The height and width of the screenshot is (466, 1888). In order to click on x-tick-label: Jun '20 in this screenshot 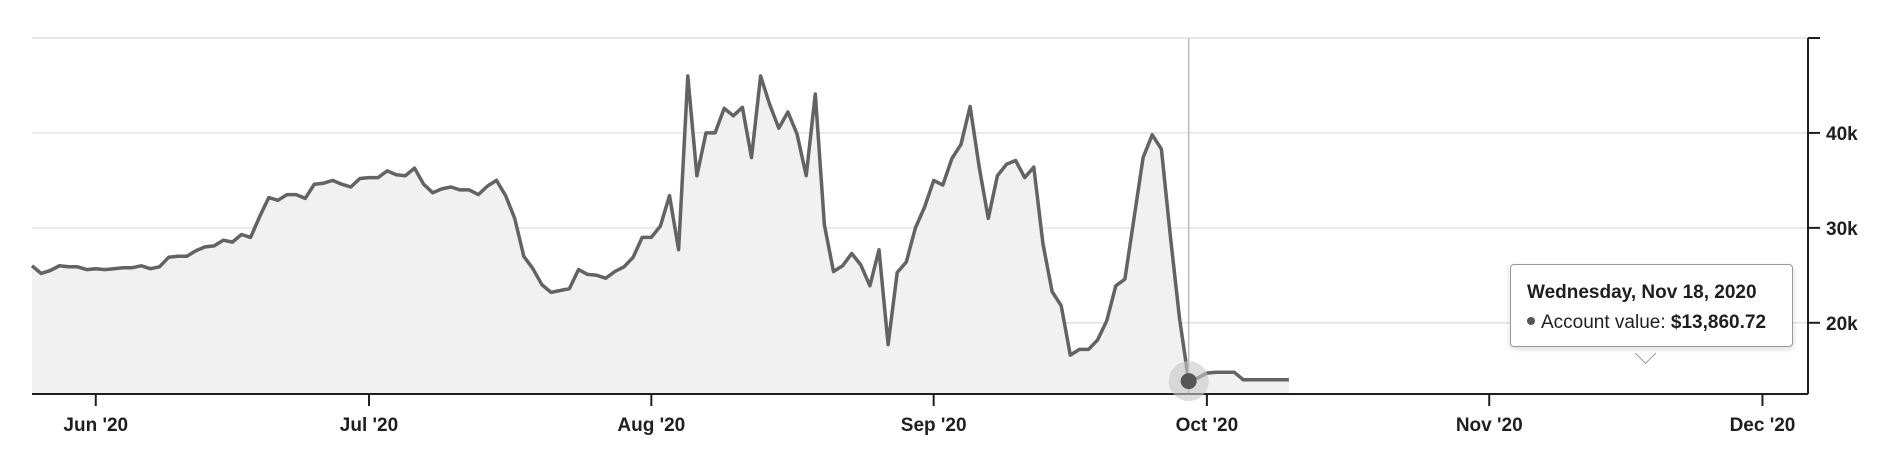, I will do `click(95, 425)`.